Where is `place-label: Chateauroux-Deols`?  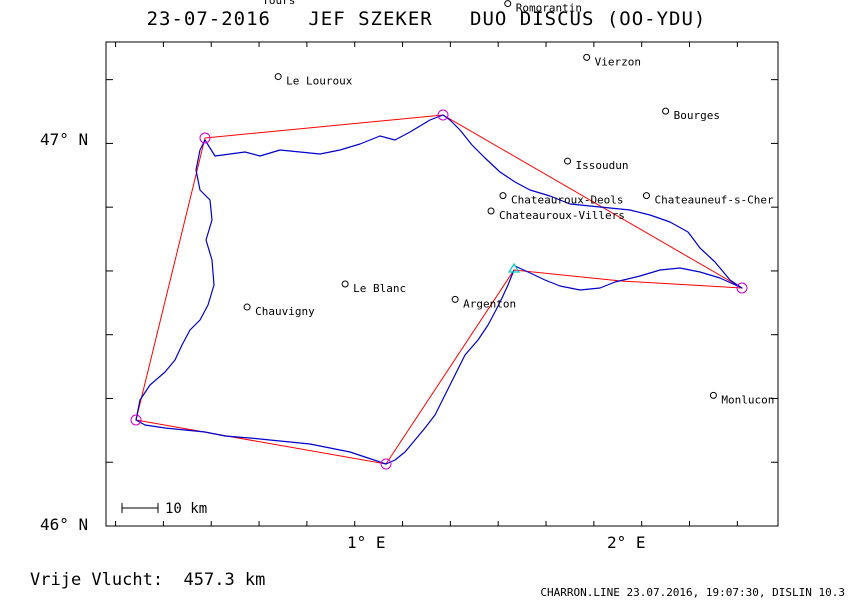
place-label: Chateauroux-Deols is located at coordinates (567, 200).